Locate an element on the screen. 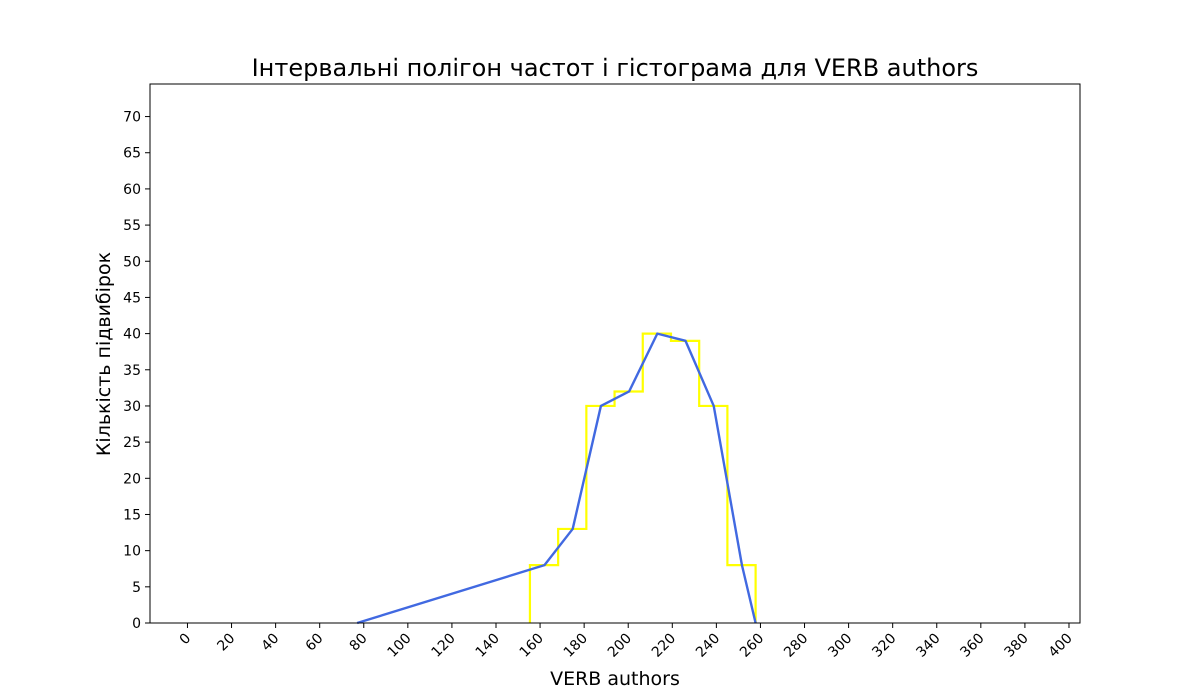 This screenshot has width=1200, height=700. y-tick-label: 10 is located at coordinates (132, 552).